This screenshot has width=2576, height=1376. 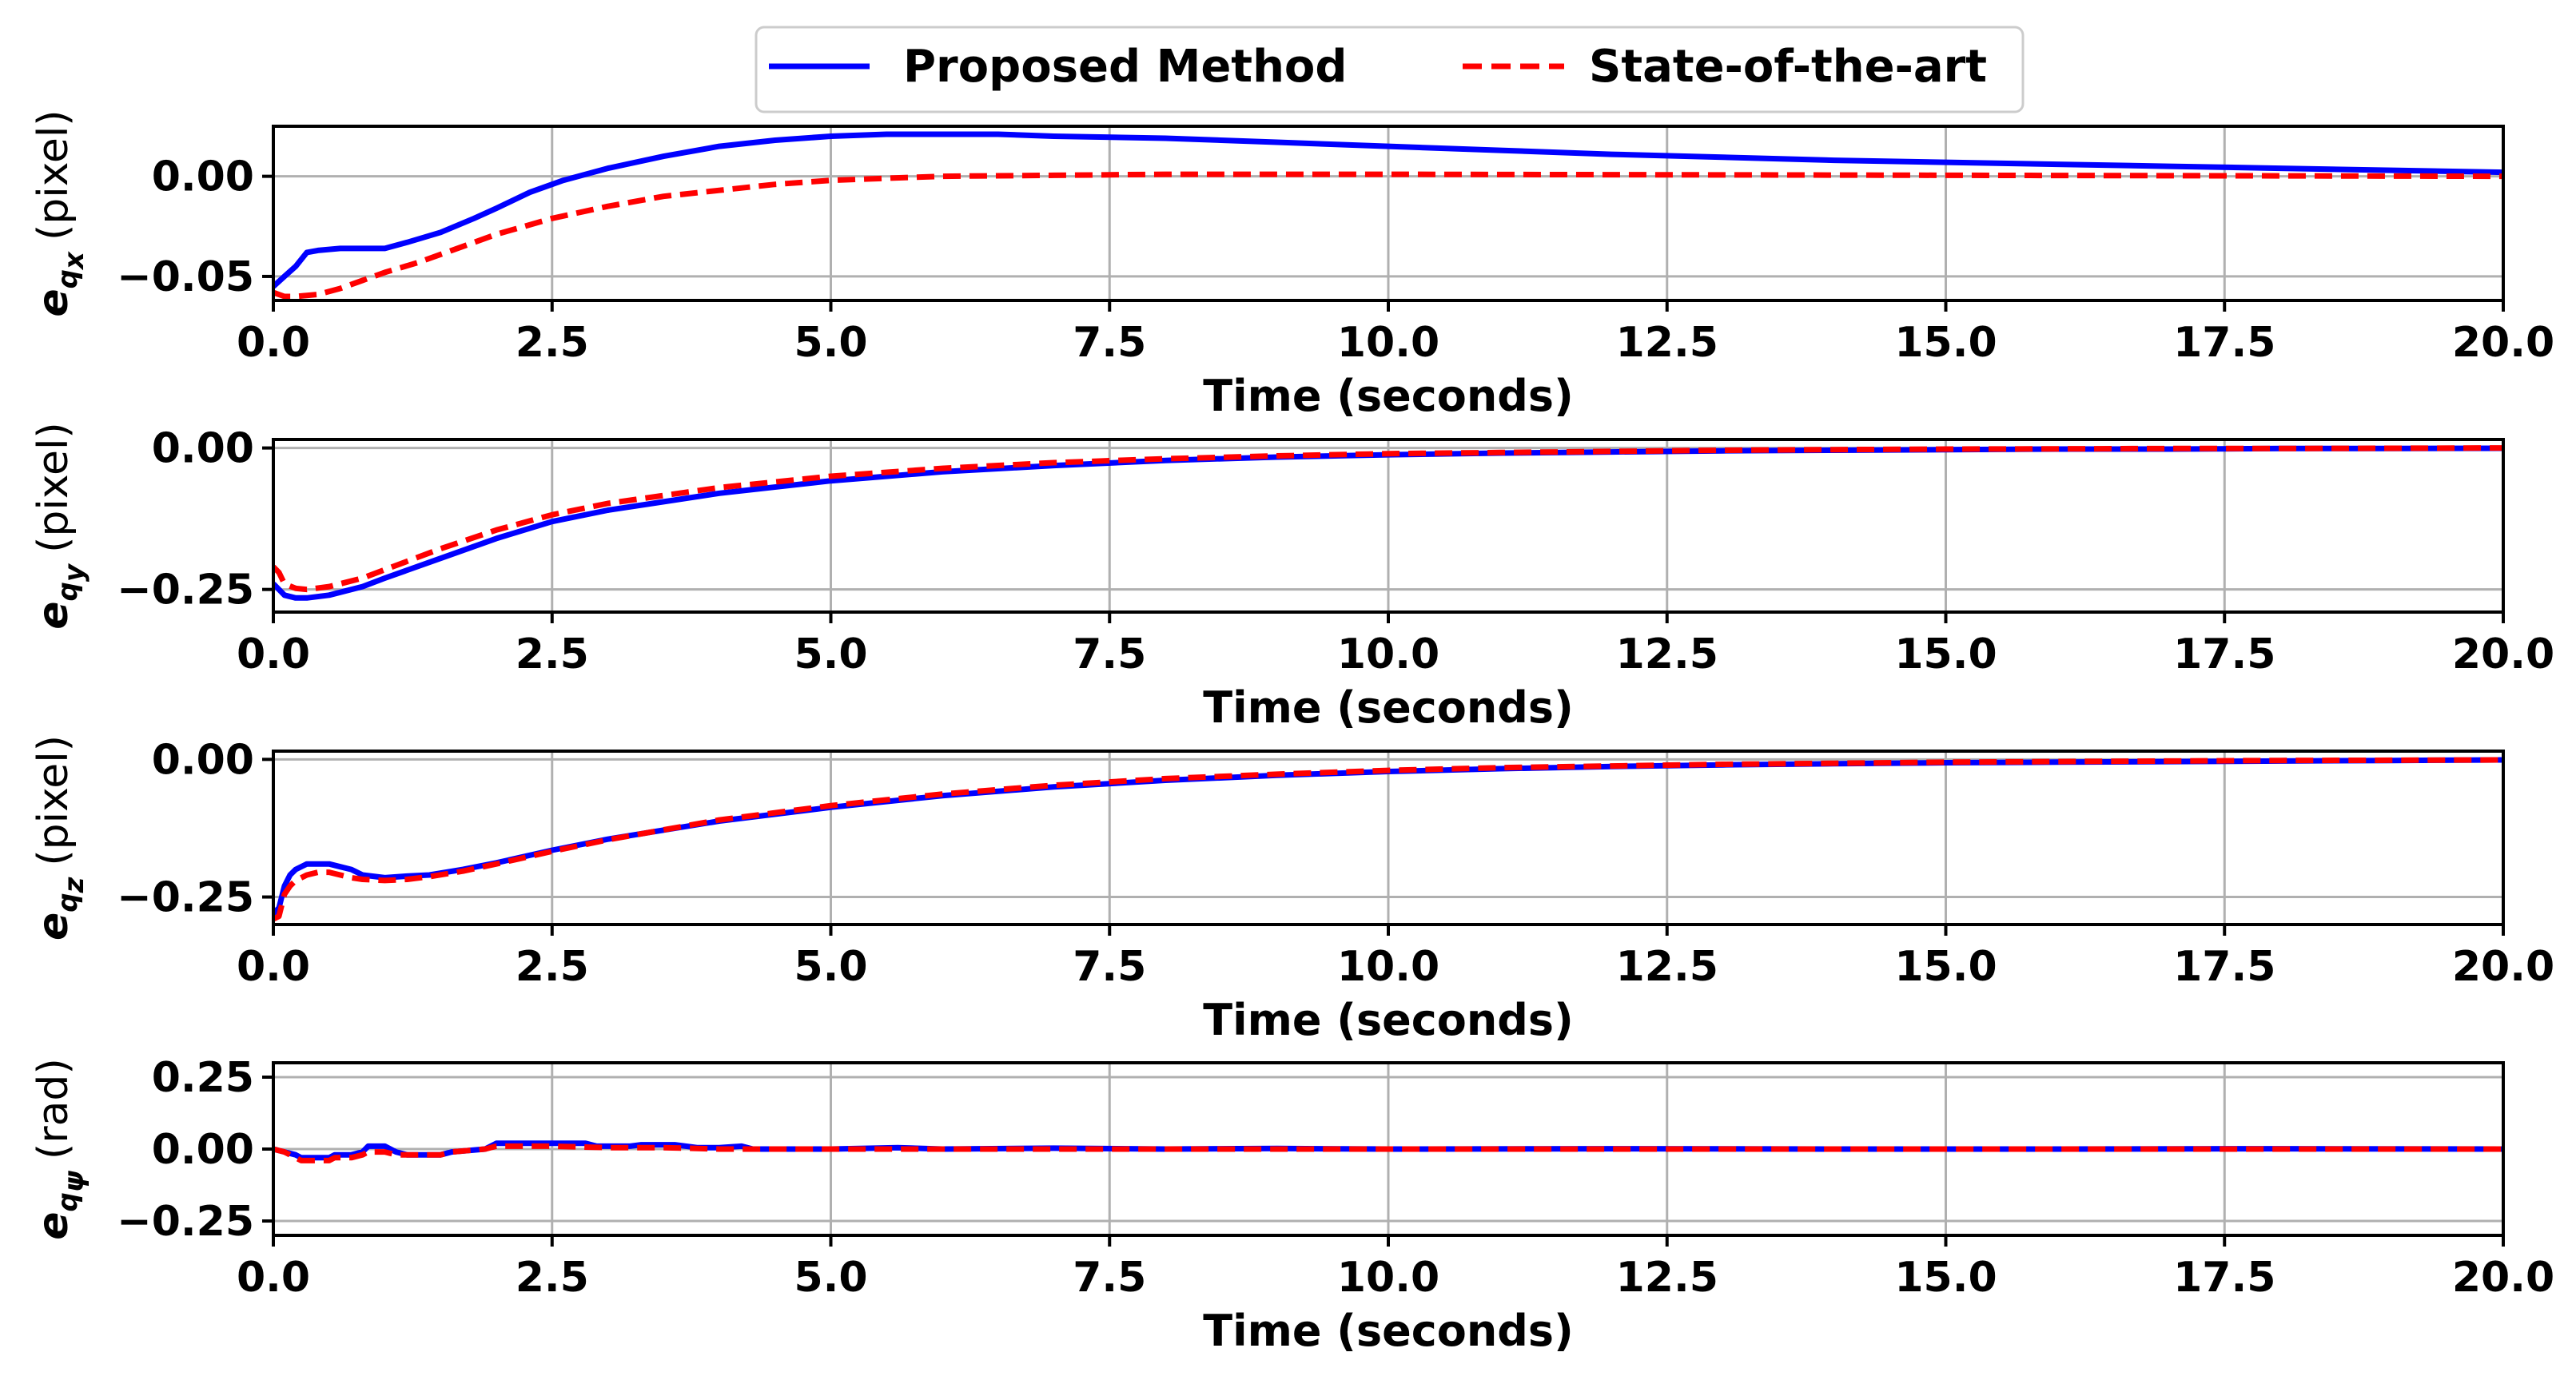 What do you see at coordinates (74, 1181) in the screenshot?
I see `y-axis-label-subsubscript: ψ` at bounding box center [74, 1181].